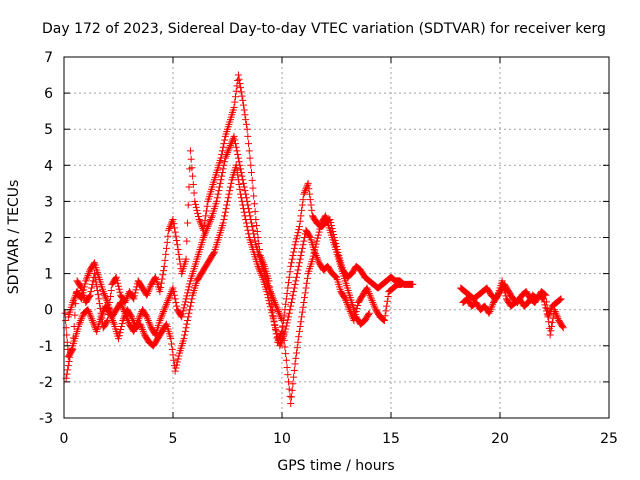 Image resolution: width=640 pixels, height=480 pixels. What do you see at coordinates (391, 439) in the screenshot?
I see `x-tick-label: 15` at bounding box center [391, 439].